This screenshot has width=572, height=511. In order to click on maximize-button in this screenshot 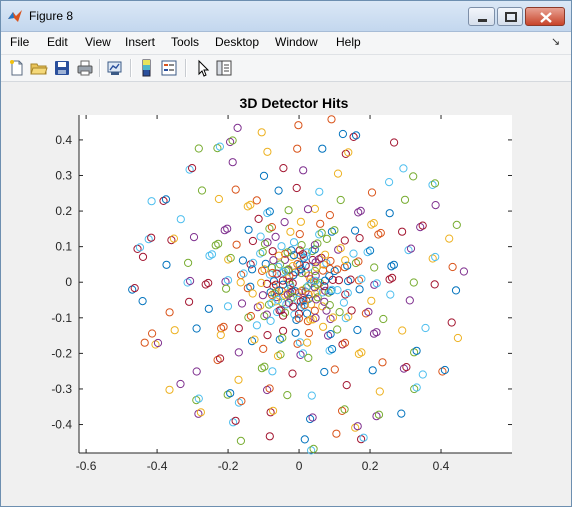, I will do `click(510, 16)`.